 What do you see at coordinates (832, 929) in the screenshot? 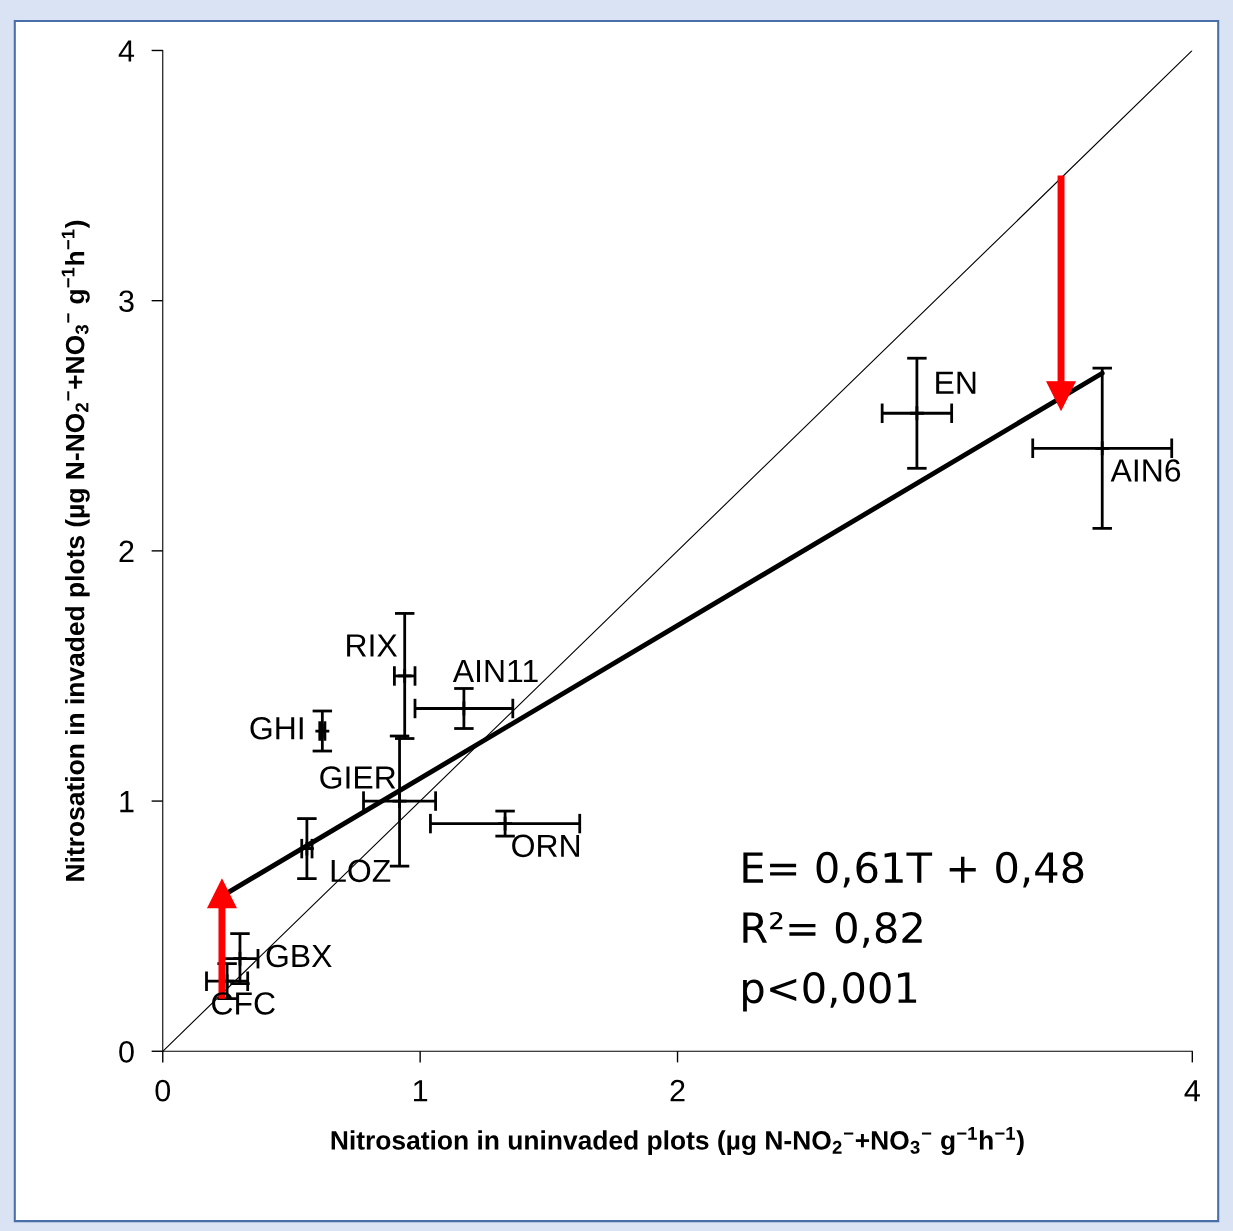
I see `annotation: R²= 0,82` at bounding box center [832, 929].